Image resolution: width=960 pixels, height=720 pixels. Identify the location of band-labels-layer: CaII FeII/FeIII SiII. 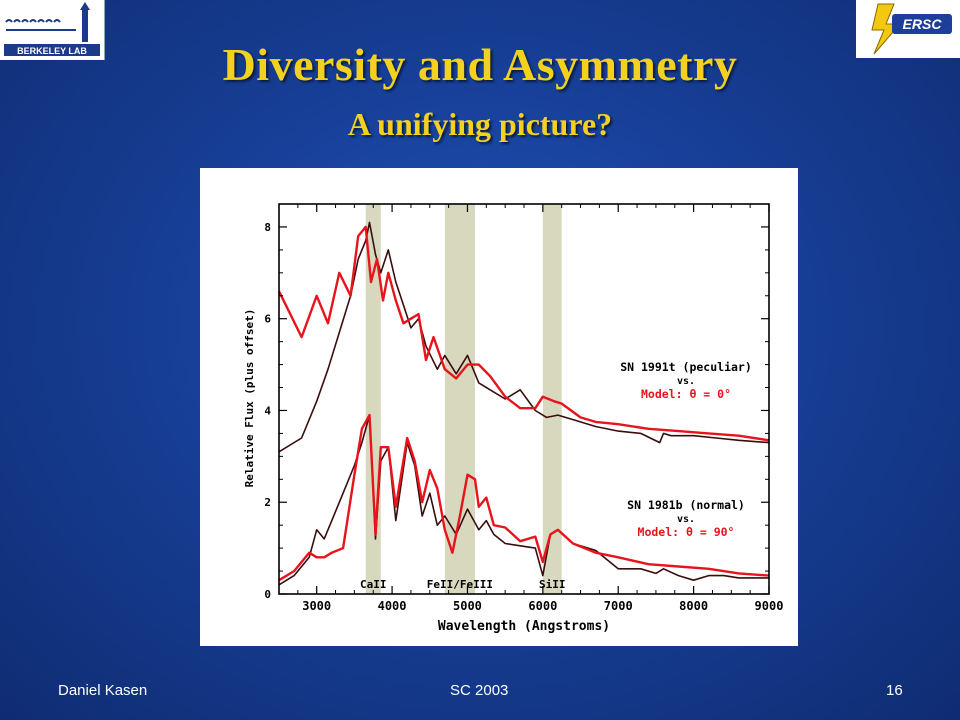
(463, 584).